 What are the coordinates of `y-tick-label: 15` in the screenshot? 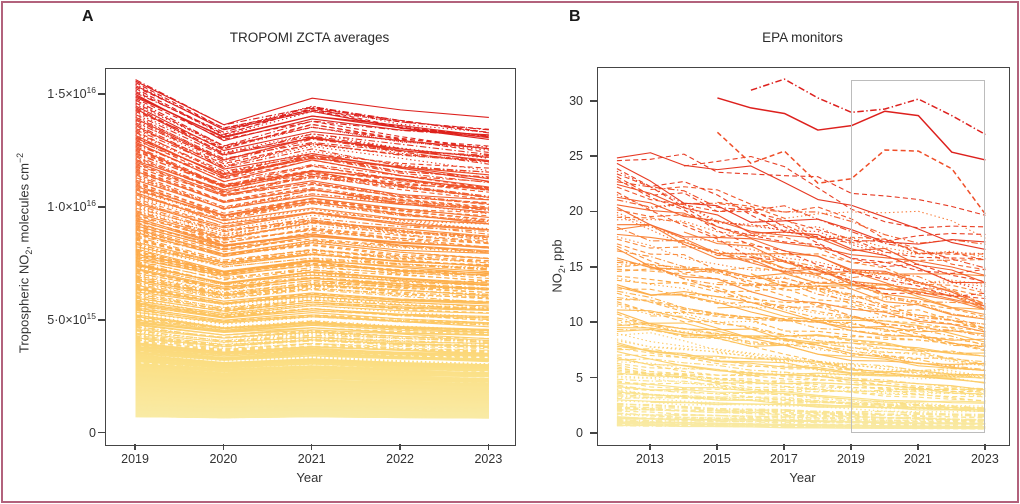 It's located at (576, 266).